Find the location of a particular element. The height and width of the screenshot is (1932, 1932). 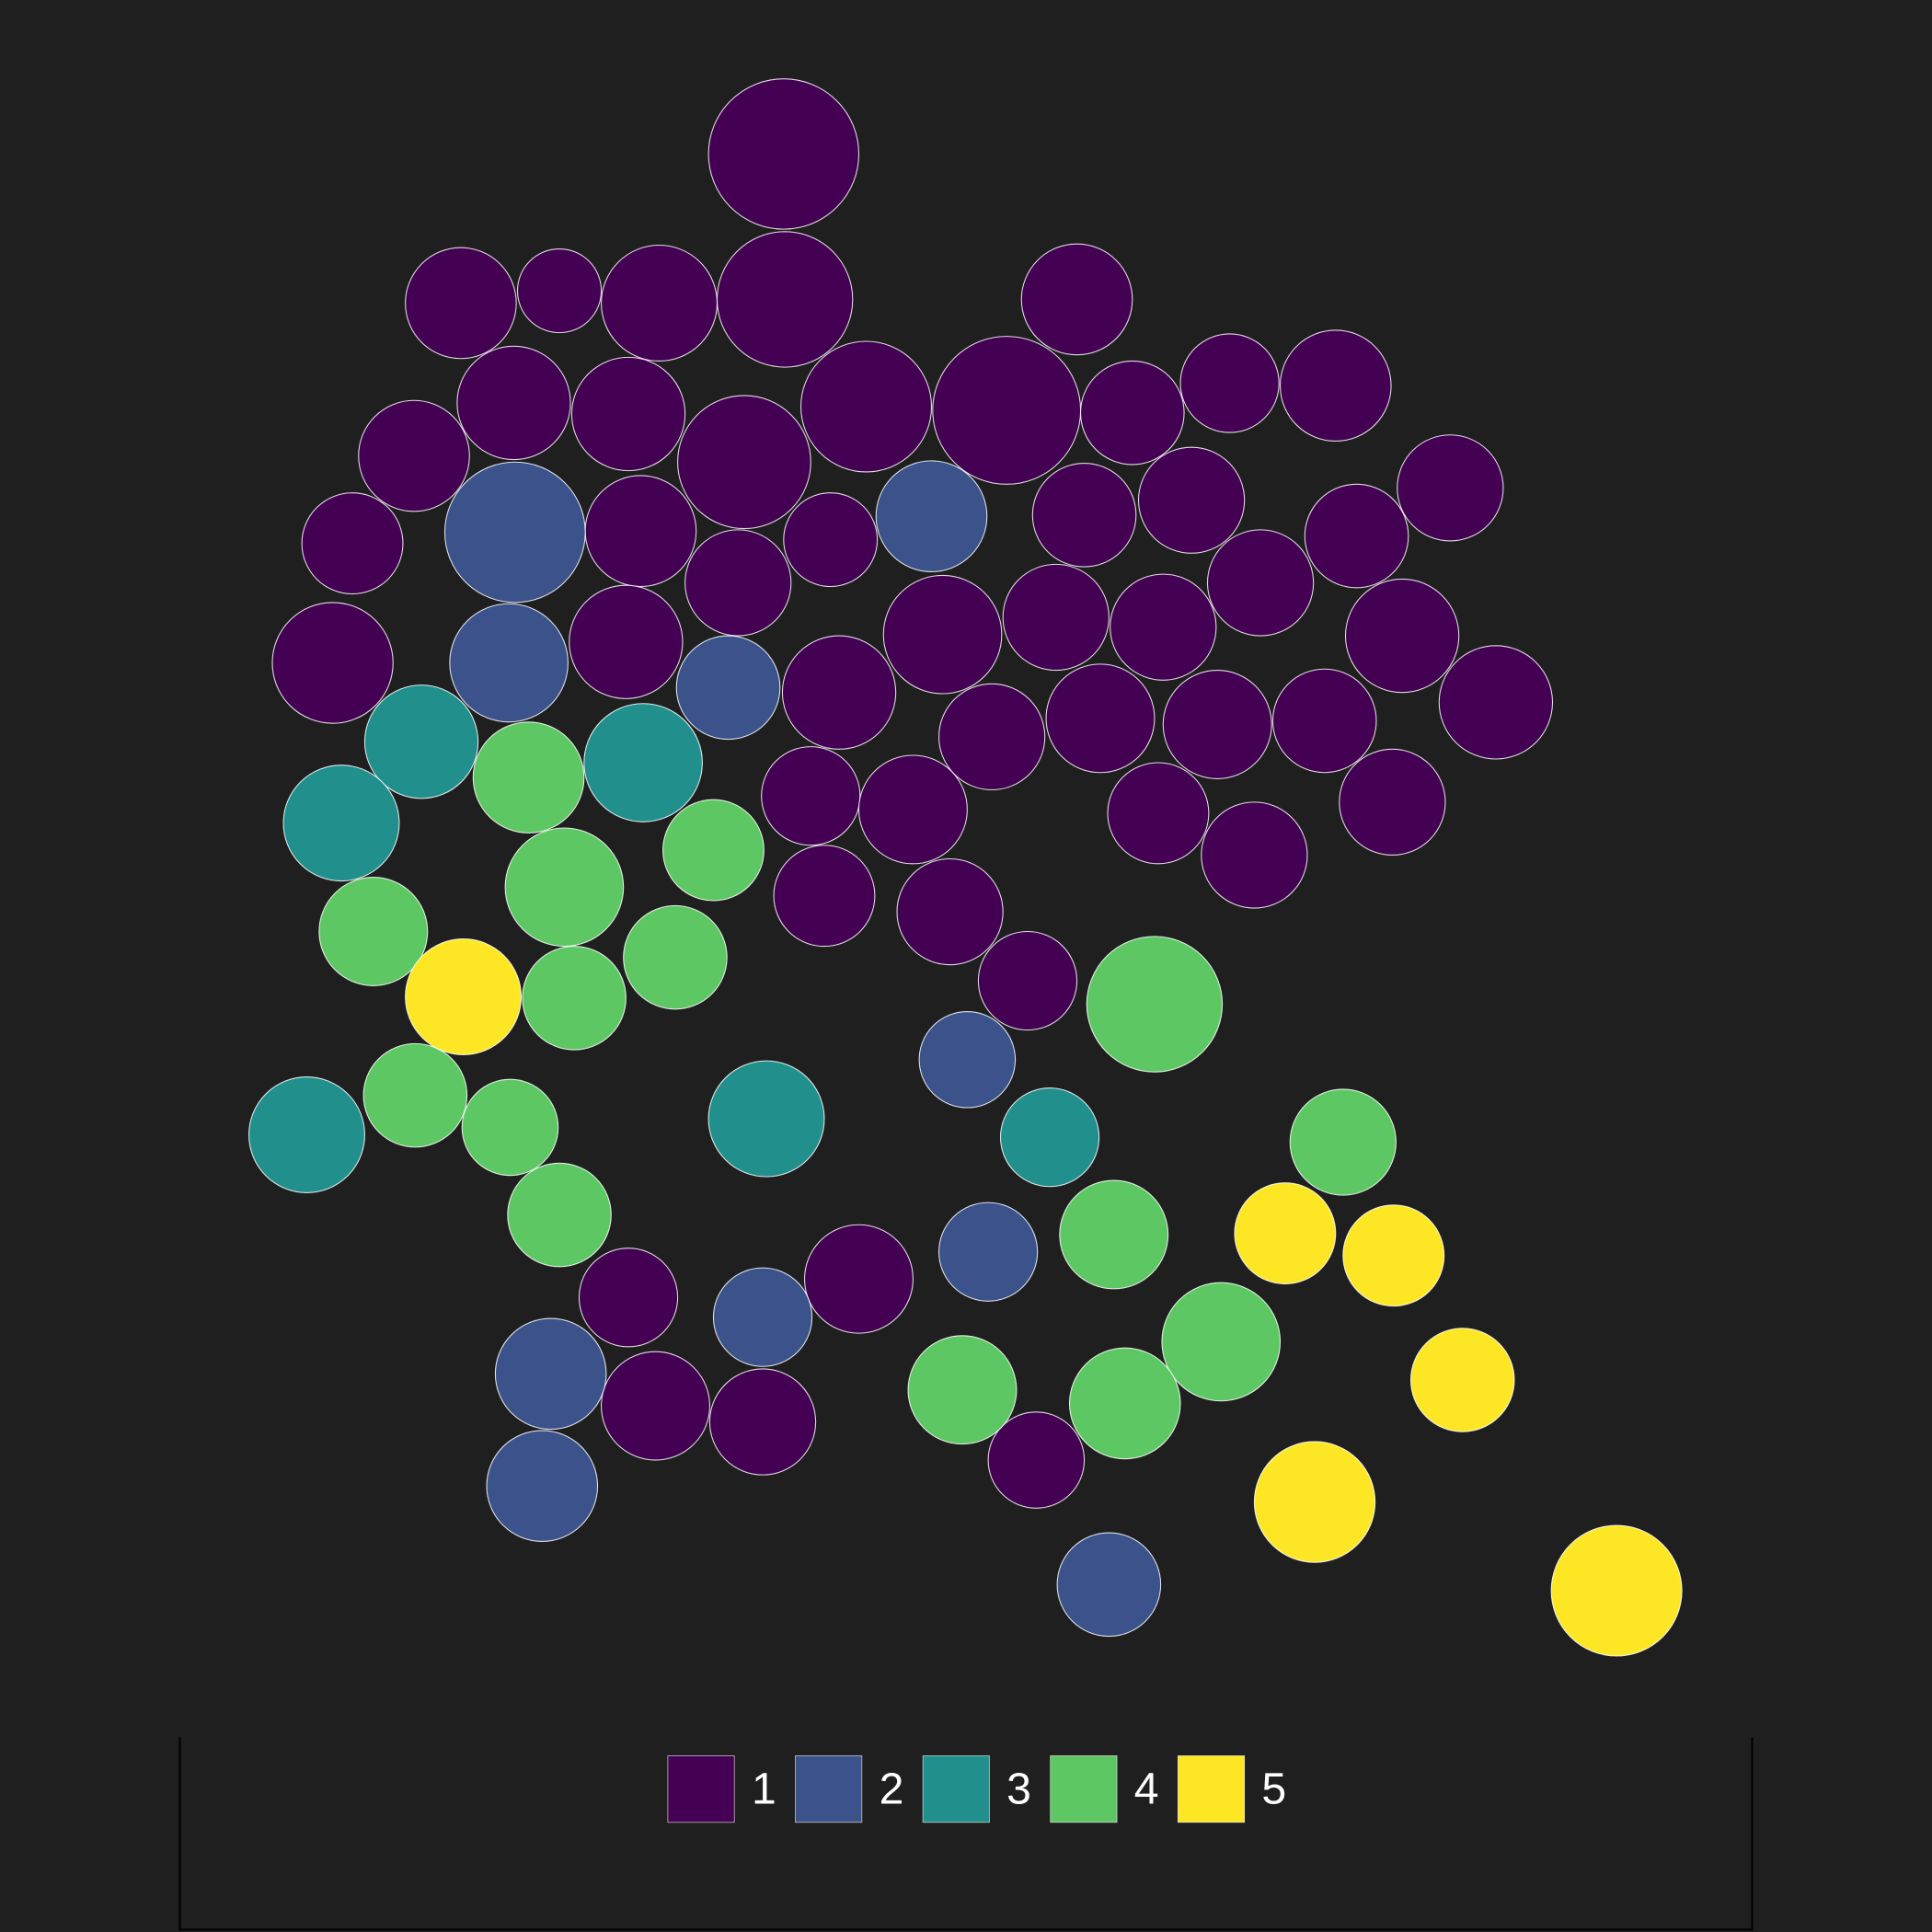

legend-label-5: 5 is located at coordinates (1273, 1789).